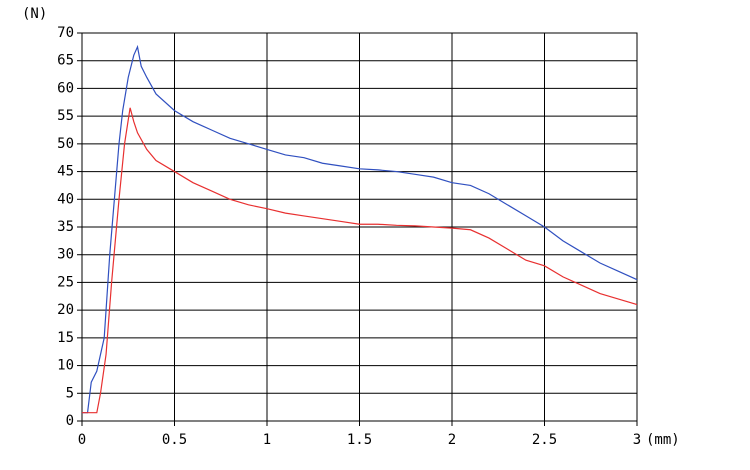 This screenshot has height=470, width=750. What do you see at coordinates (65, 255) in the screenshot?
I see `y-tick-label: 30` at bounding box center [65, 255].